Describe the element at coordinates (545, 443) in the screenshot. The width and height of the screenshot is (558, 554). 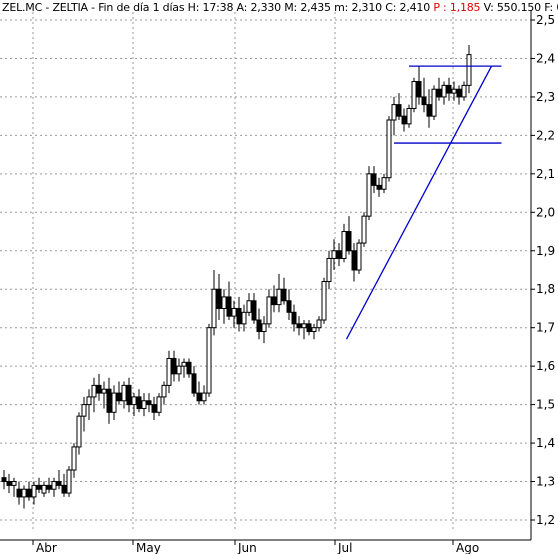
I see `y-tick-label: 1,4` at that location.